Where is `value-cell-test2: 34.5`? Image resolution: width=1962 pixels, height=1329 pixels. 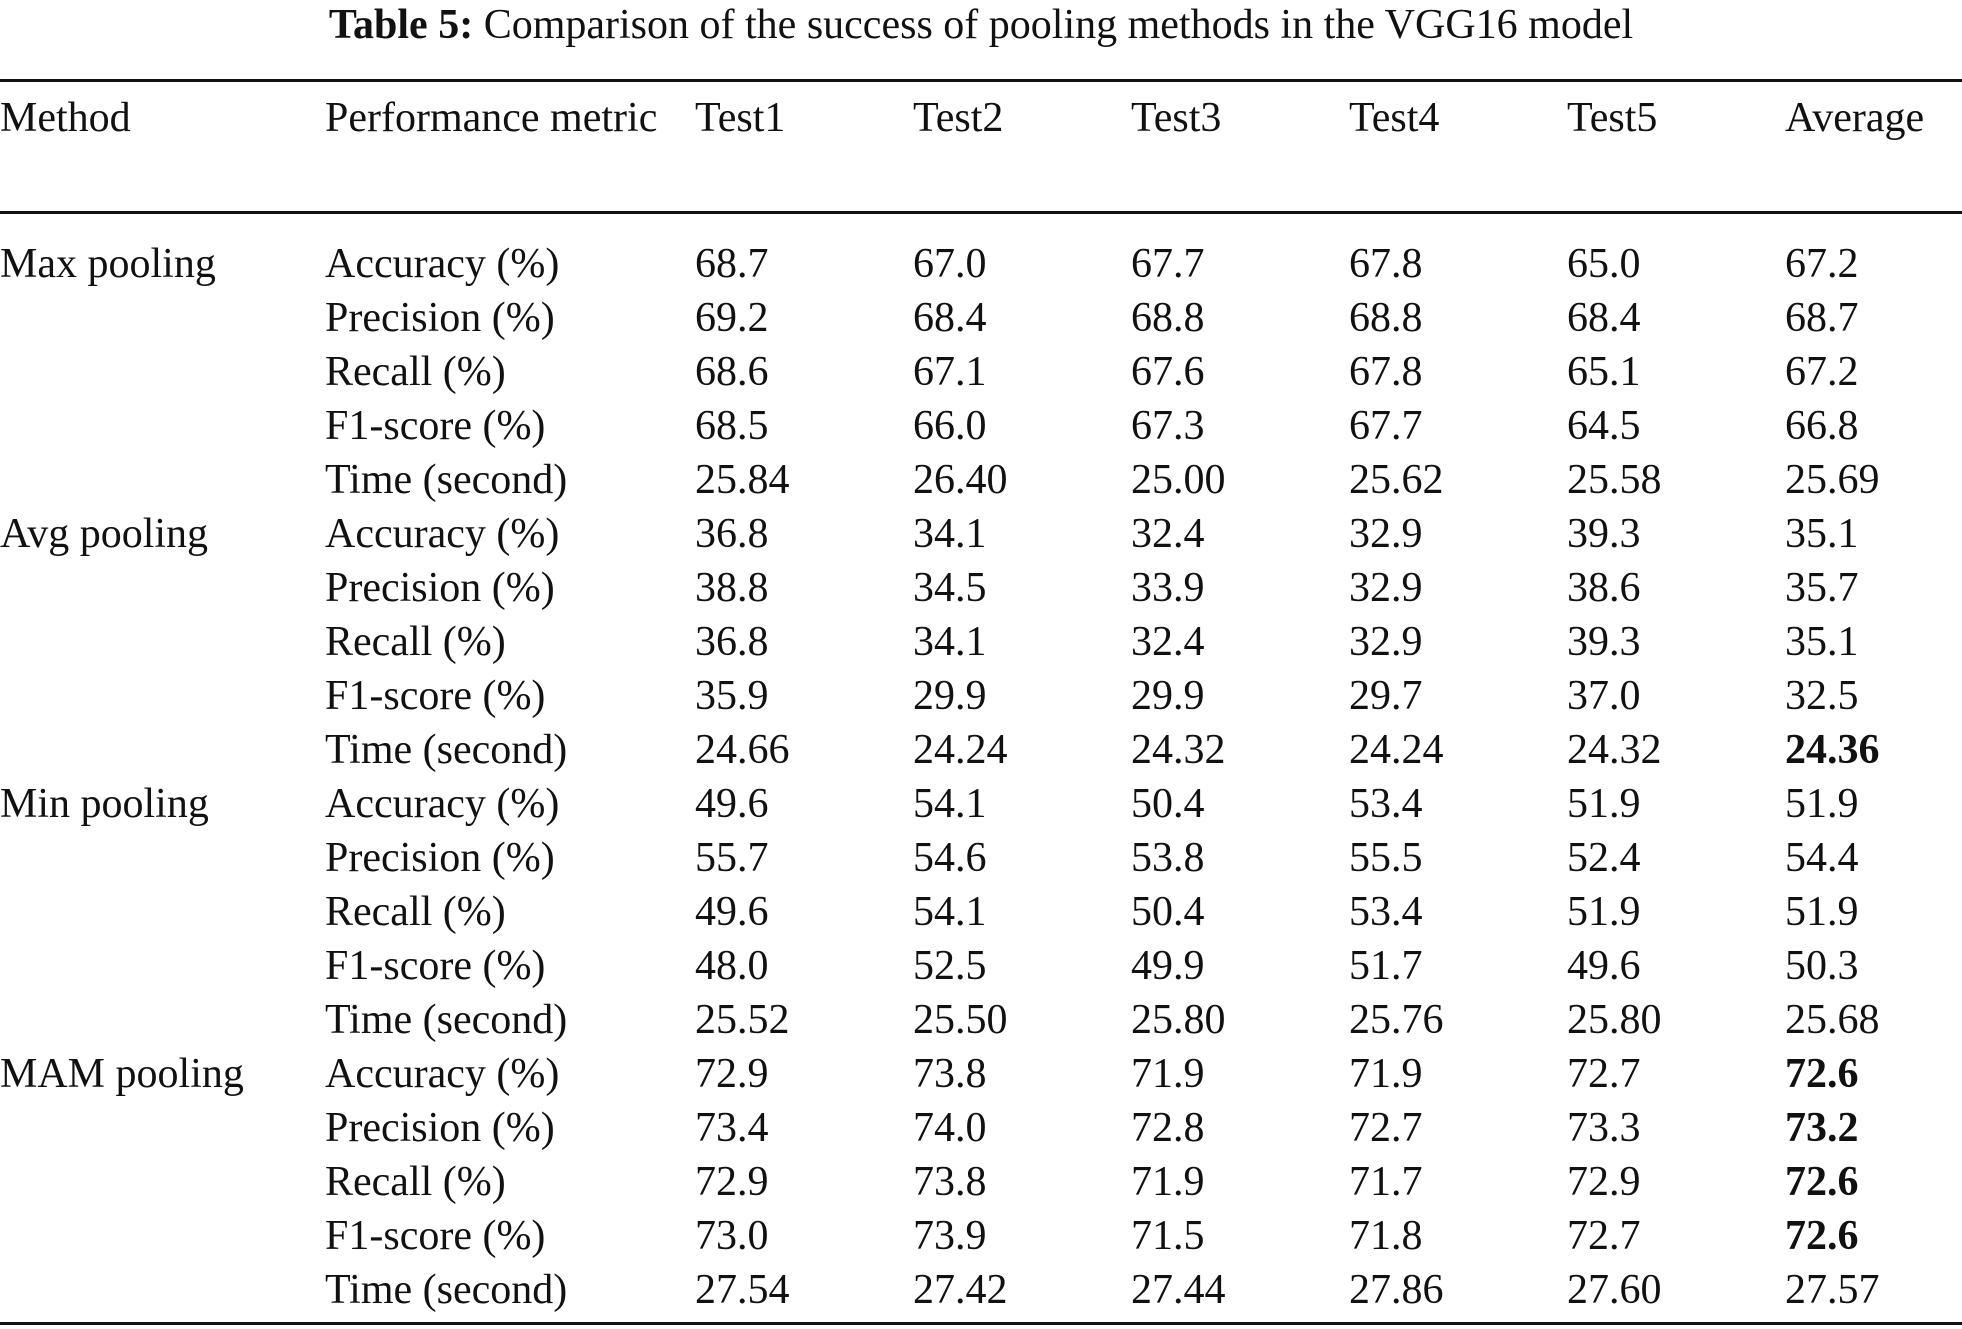
value-cell-test2: 34.5 is located at coordinates (950, 588).